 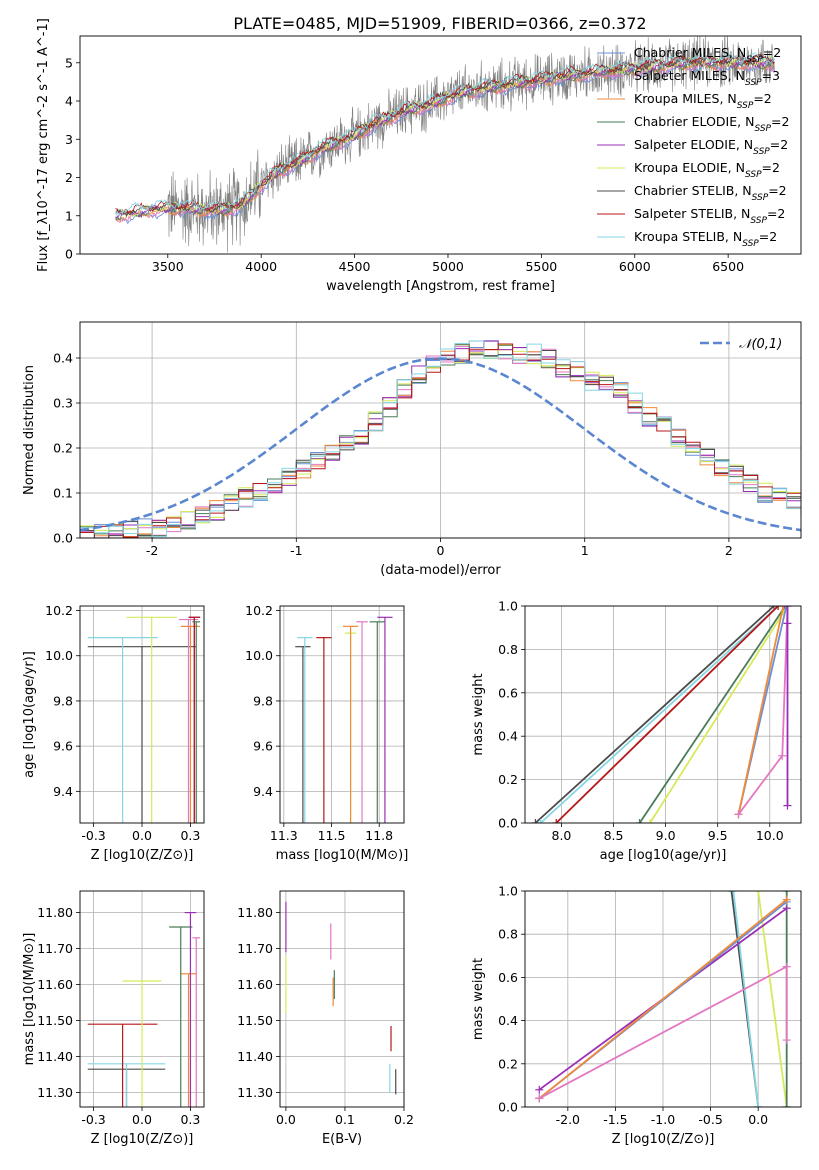 I want to click on histogram-salpeter_stelib, so click(x=440, y=440).